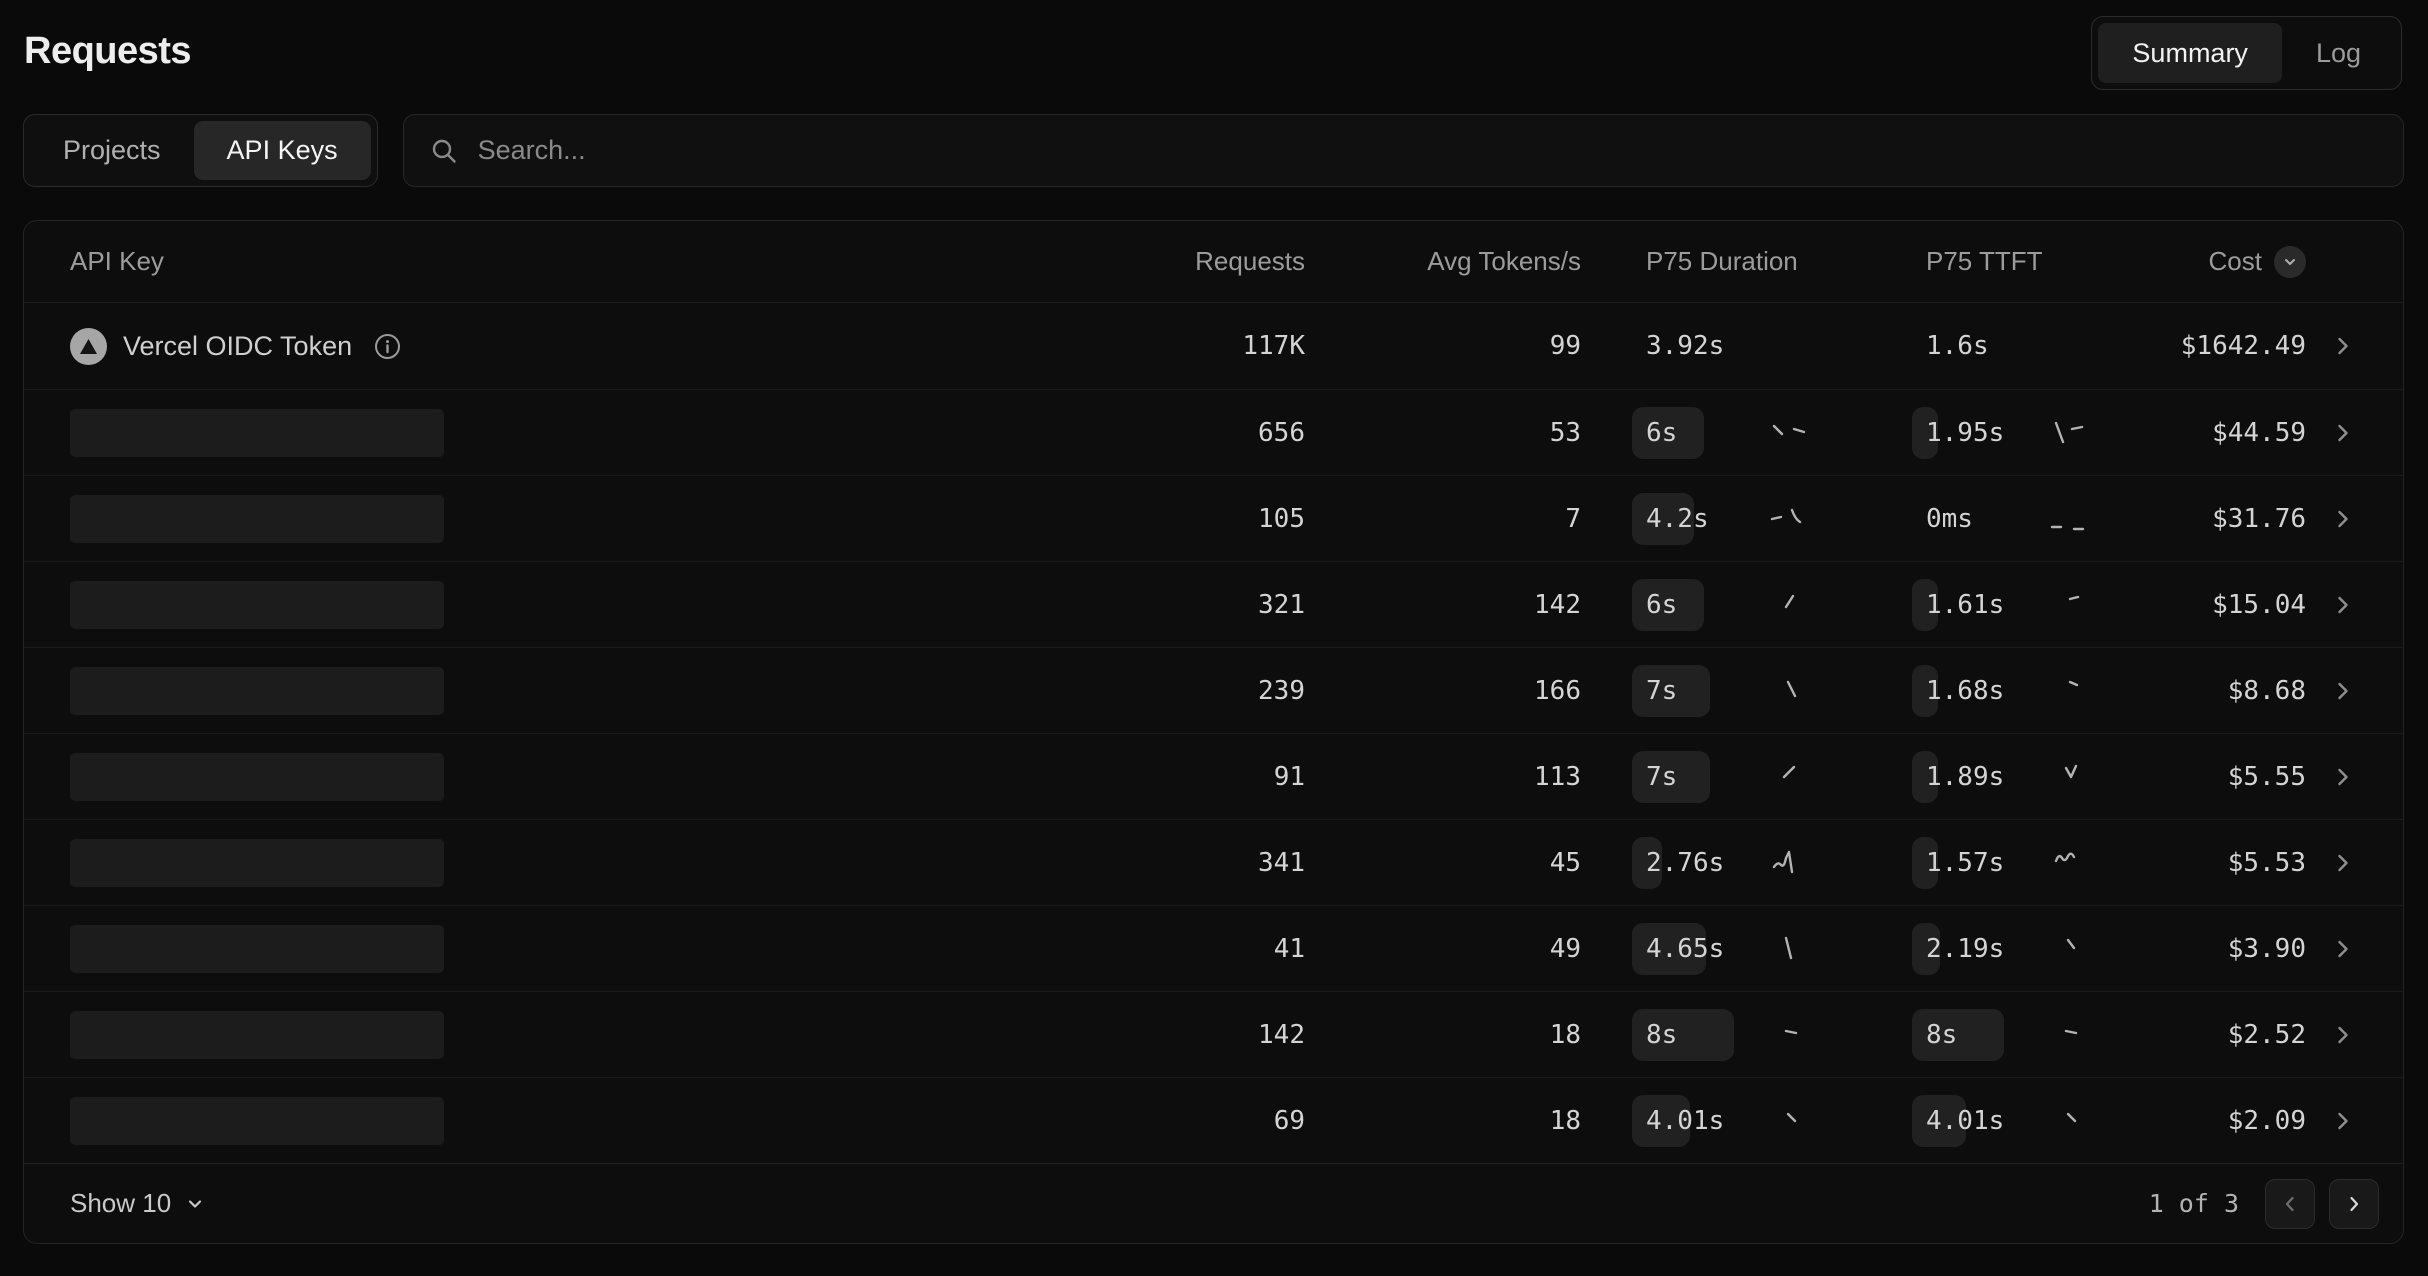 This screenshot has height=1276, width=2428. Describe the element at coordinates (2190, 53) in the screenshot. I see `toggle-summary: Summary` at that location.